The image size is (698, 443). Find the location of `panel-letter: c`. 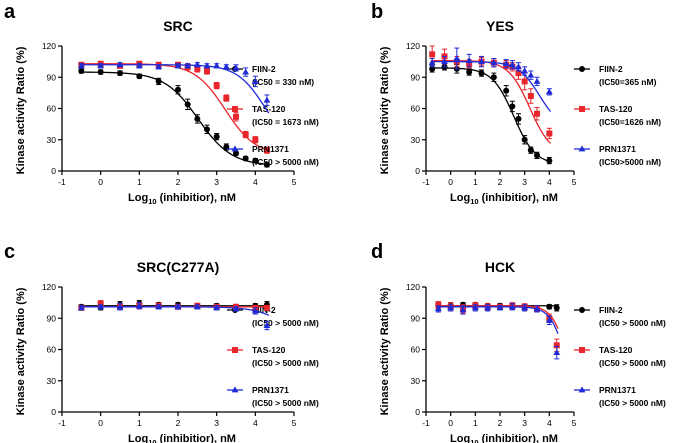

panel-letter: c is located at coordinates (9, 252).